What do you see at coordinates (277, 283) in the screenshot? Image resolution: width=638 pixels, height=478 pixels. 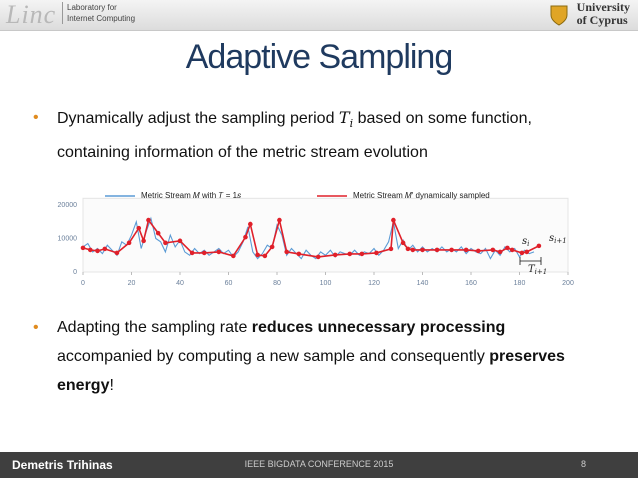 I see `x-tick-label: 80` at bounding box center [277, 283].